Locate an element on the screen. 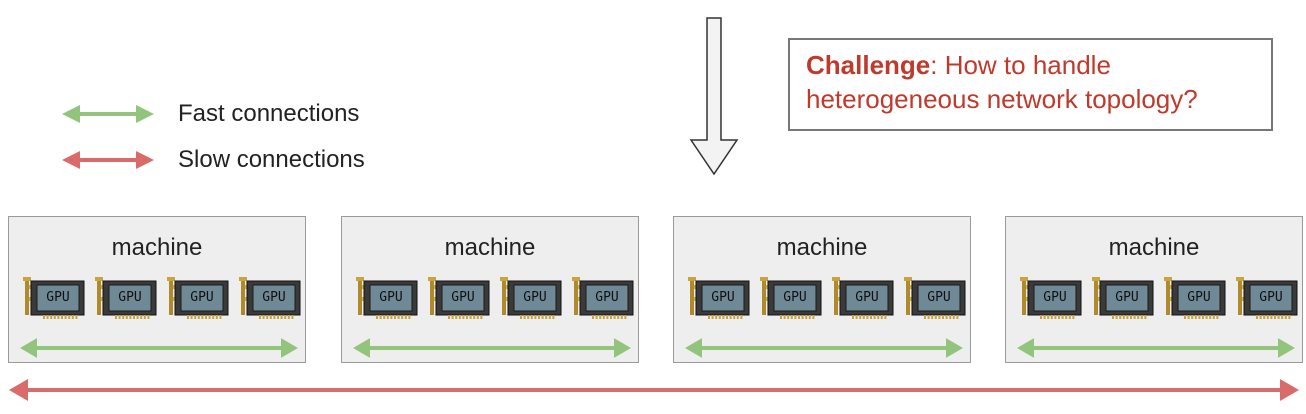 This screenshot has width=1306, height=414. legend-slow-label: Slow connections is located at coordinates (271, 159).